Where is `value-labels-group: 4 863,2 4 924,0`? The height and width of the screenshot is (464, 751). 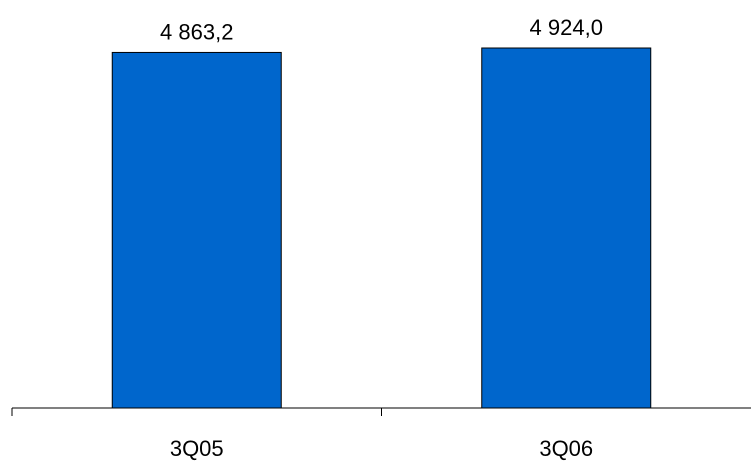 value-labels-group: 4 863,2 4 924,0 is located at coordinates (381, 29).